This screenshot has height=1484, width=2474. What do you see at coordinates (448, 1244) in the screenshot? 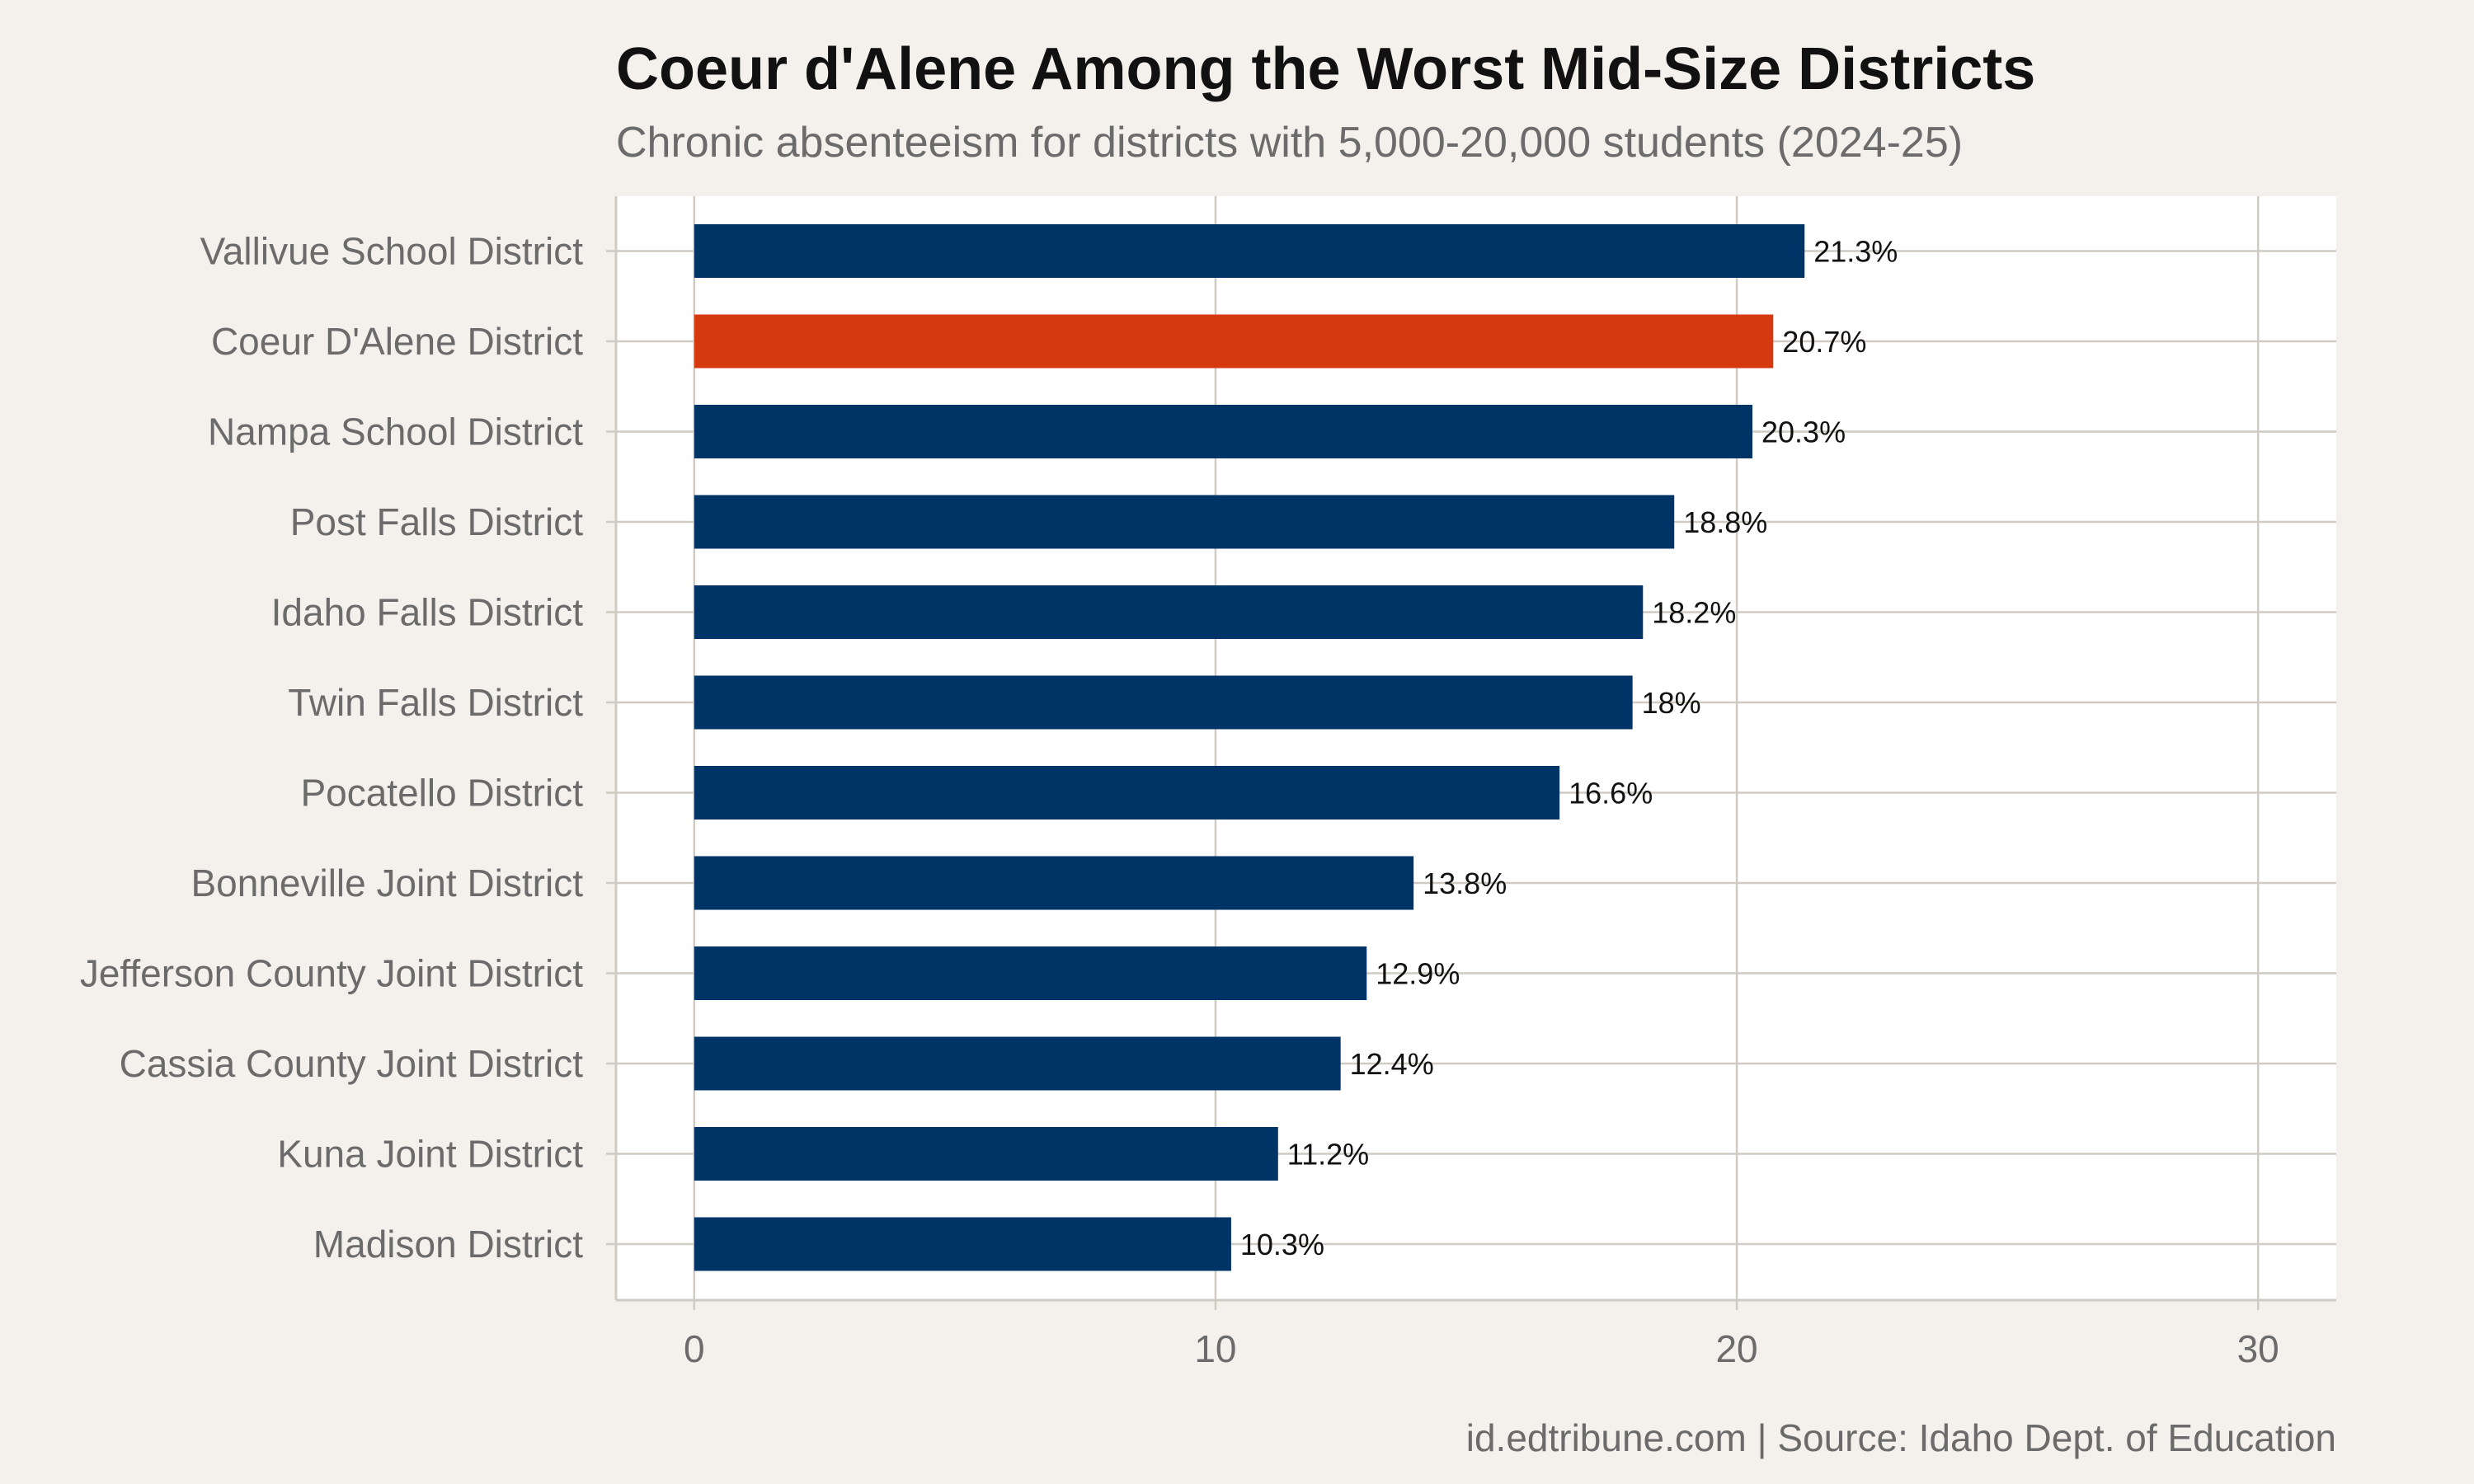
I see `category-label: Madison District` at bounding box center [448, 1244].